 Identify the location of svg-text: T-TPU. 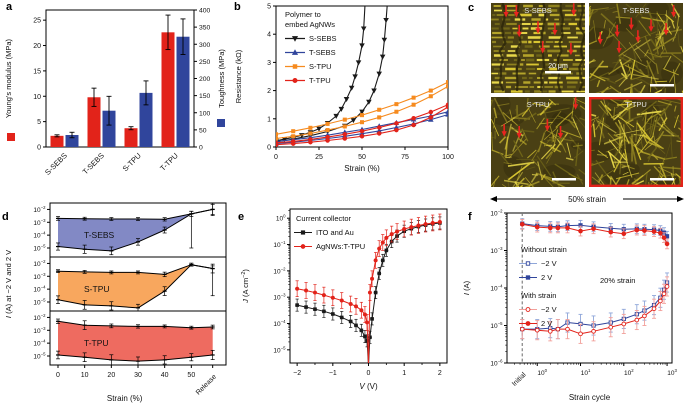
(320, 80).